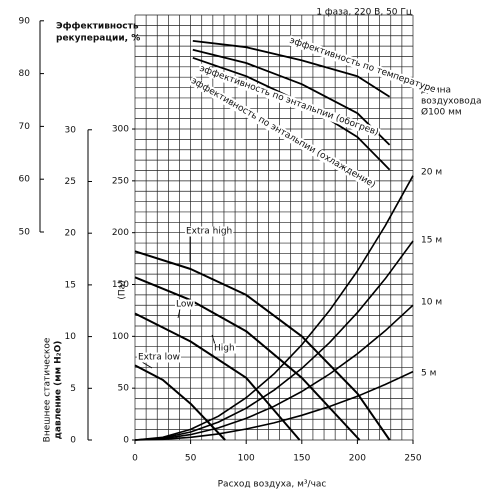 This screenshot has height=500, width=500. What do you see at coordinates (97, 27) in the screenshot?
I see `y3-axis-label: Эффективность` at bounding box center [97, 27].